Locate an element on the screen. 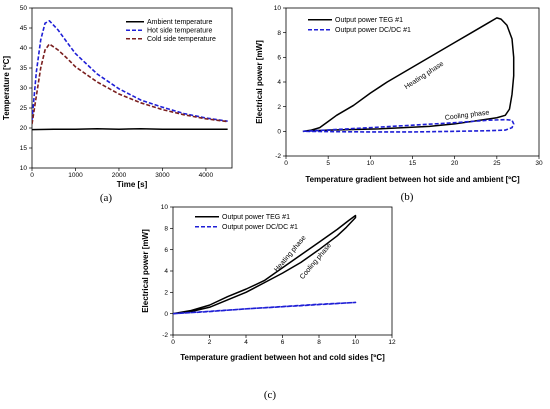 The height and width of the screenshot is (409, 550). x-tick-label: 1000 is located at coordinates (75, 175).